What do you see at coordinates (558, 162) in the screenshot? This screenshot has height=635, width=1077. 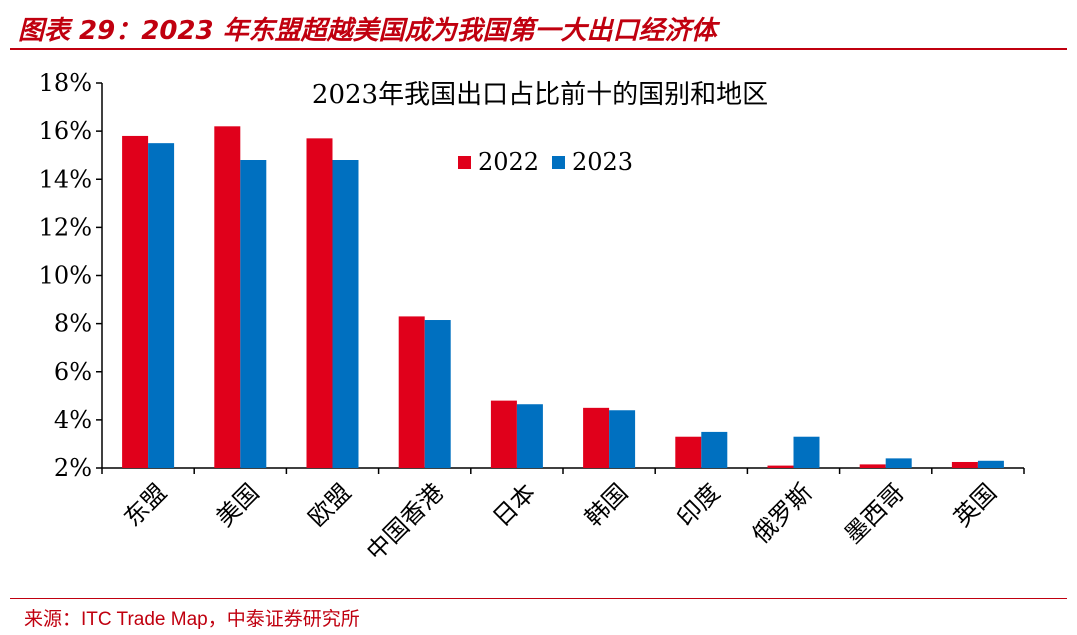 I see `legend-swatch-2023` at bounding box center [558, 162].